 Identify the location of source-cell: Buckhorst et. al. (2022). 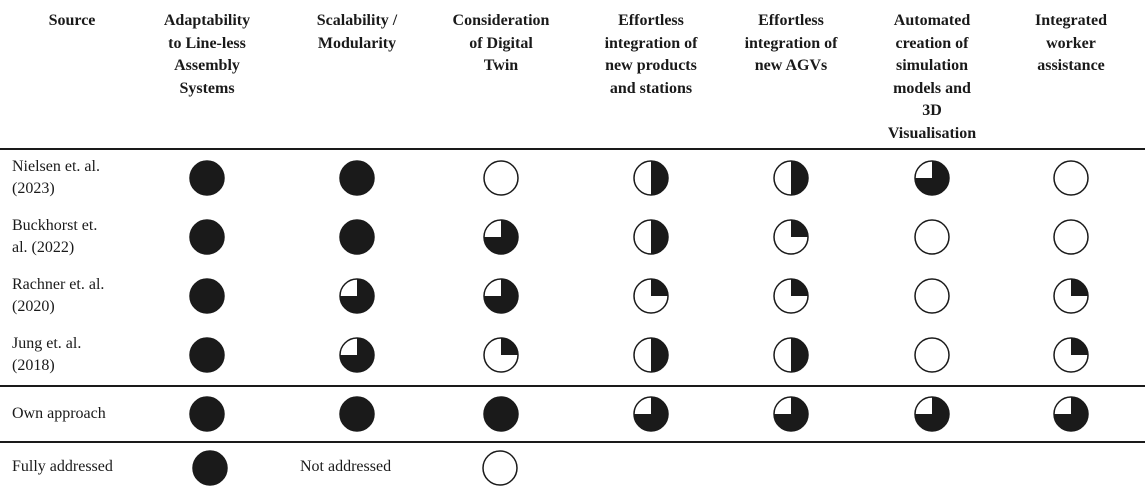
(55, 236).